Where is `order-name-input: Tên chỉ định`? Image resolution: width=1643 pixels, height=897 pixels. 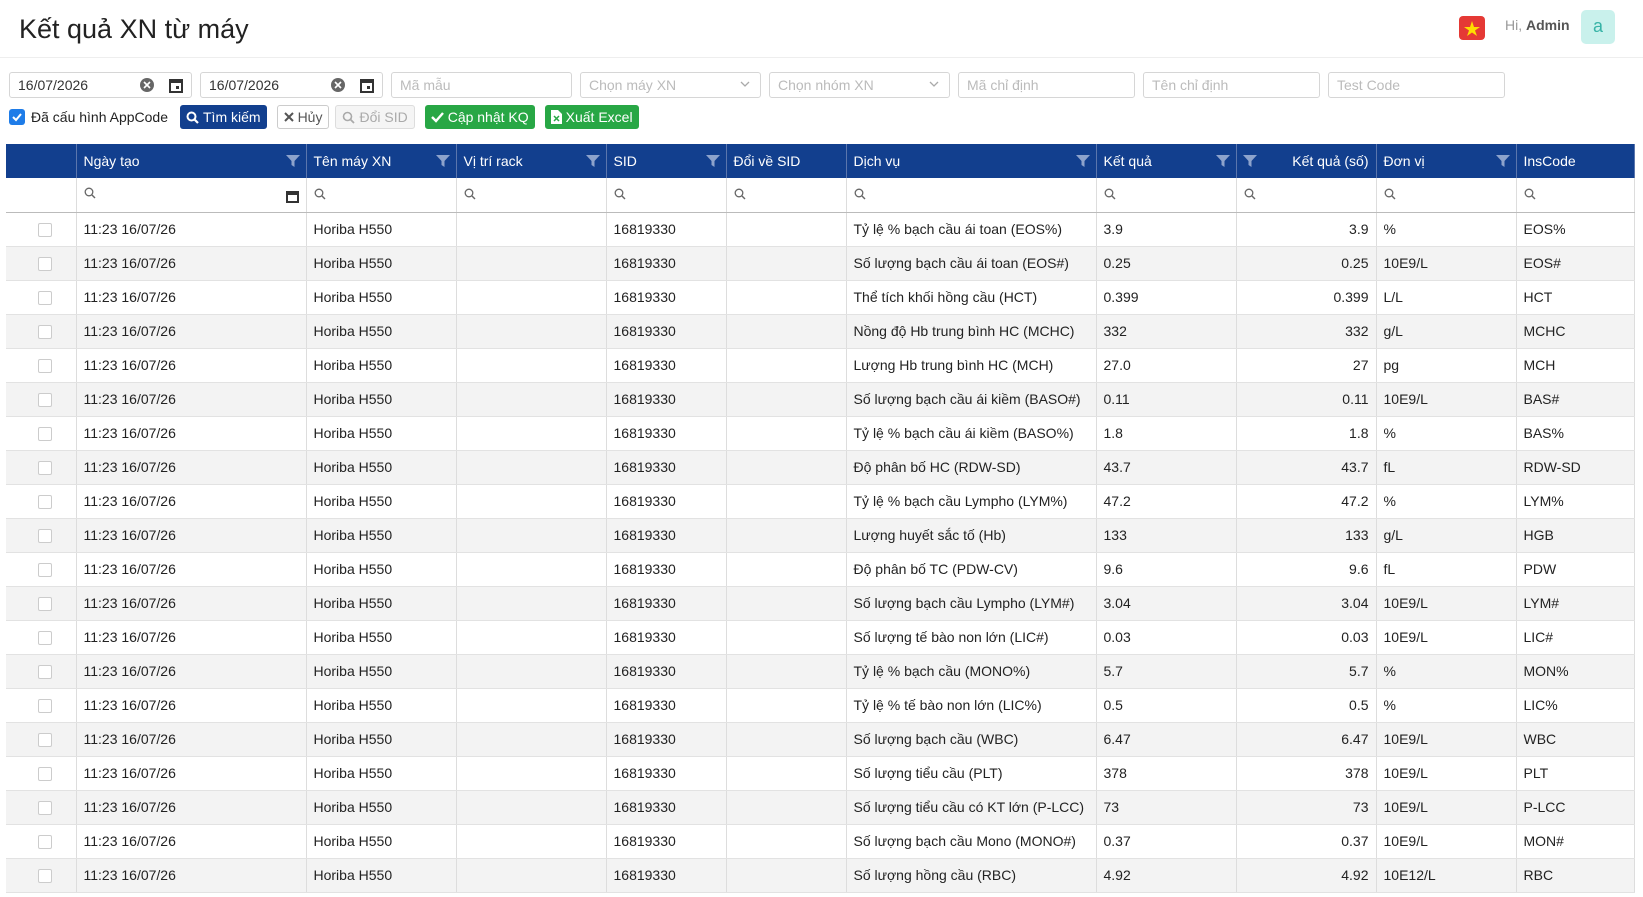 order-name-input: Tên chỉ định is located at coordinates (1231, 85).